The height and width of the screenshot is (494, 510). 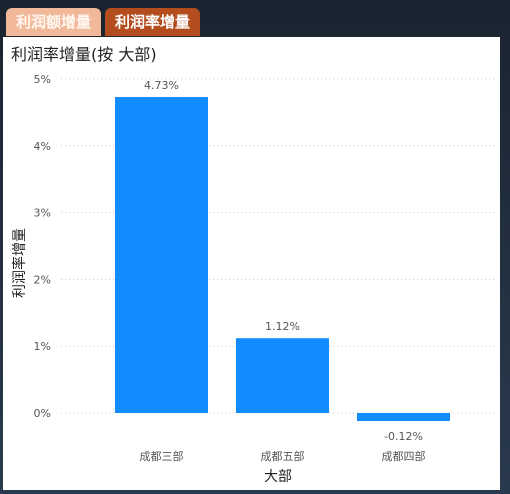 What do you see at coordinates (42, 213) in the screenshot?
I see `y-tick-label: 3%` at bounding box center [42, 213].